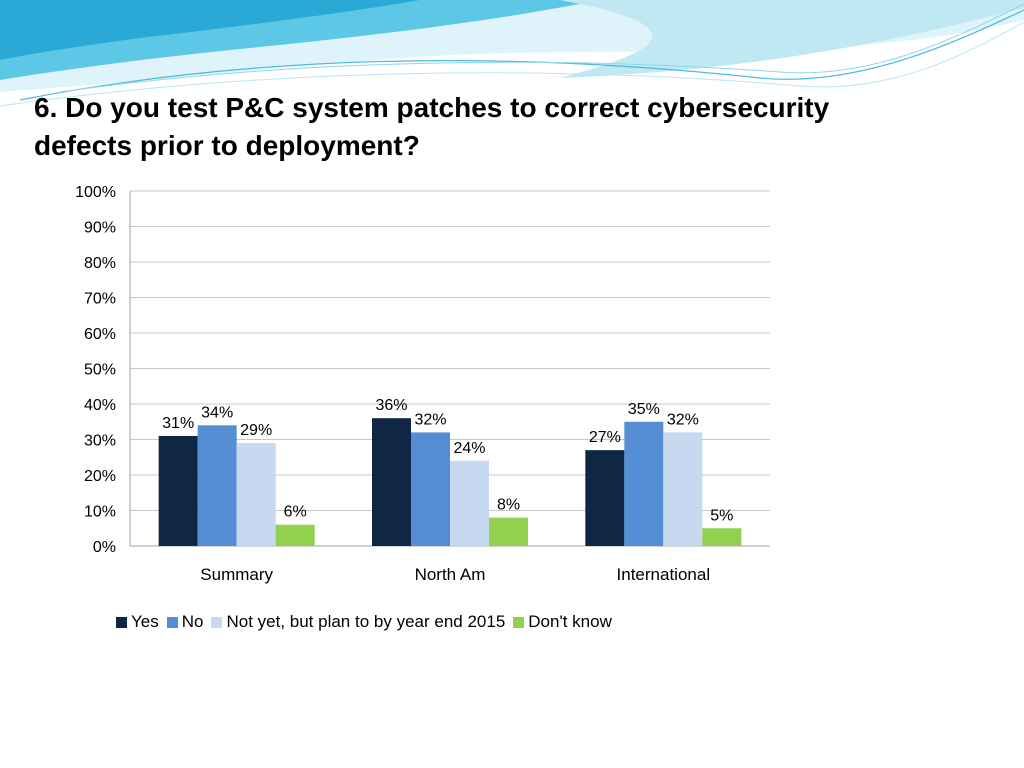 Image resolution: width=1024 pixels, height=768 pixels. What do you see at coordinates (236, 574) in the screenshot?
I see `category-label: Summary` at bounding box center [236, 574].